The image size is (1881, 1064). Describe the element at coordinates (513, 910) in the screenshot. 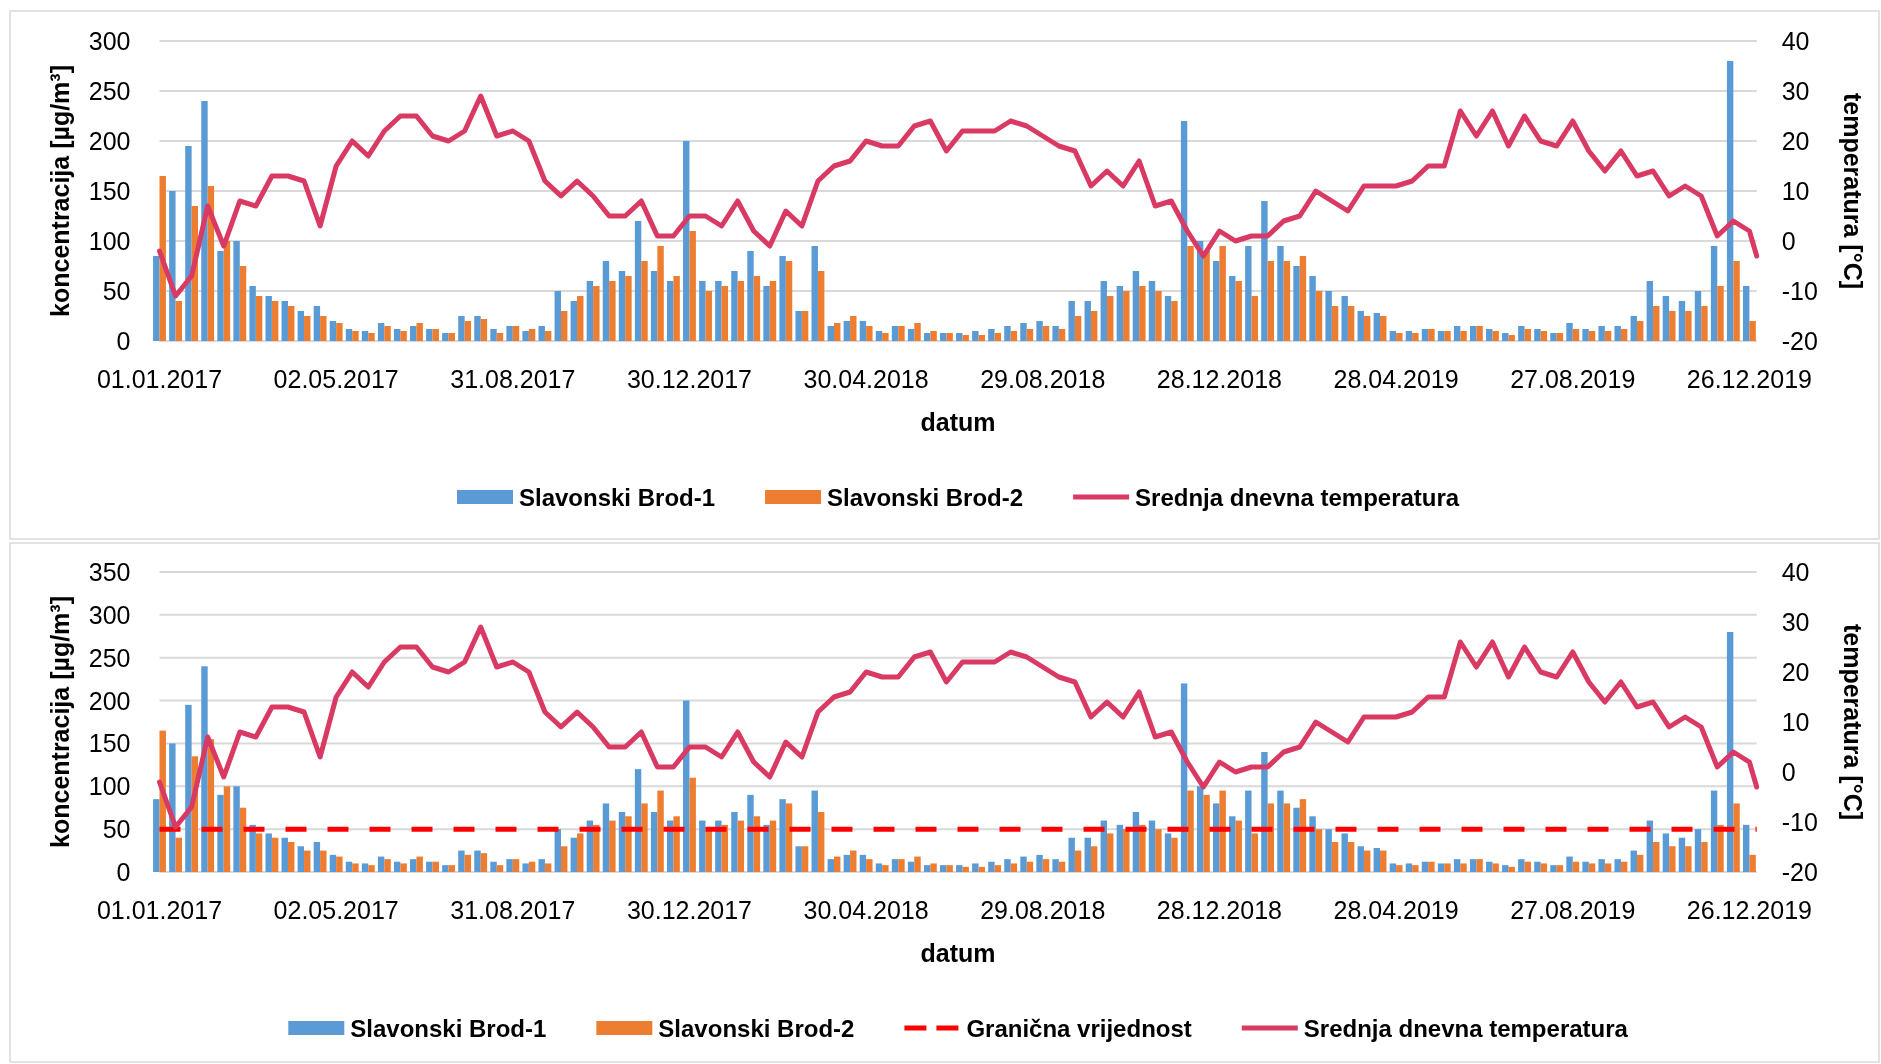

I see `x-tick-label: 31.08.2017` at that location.